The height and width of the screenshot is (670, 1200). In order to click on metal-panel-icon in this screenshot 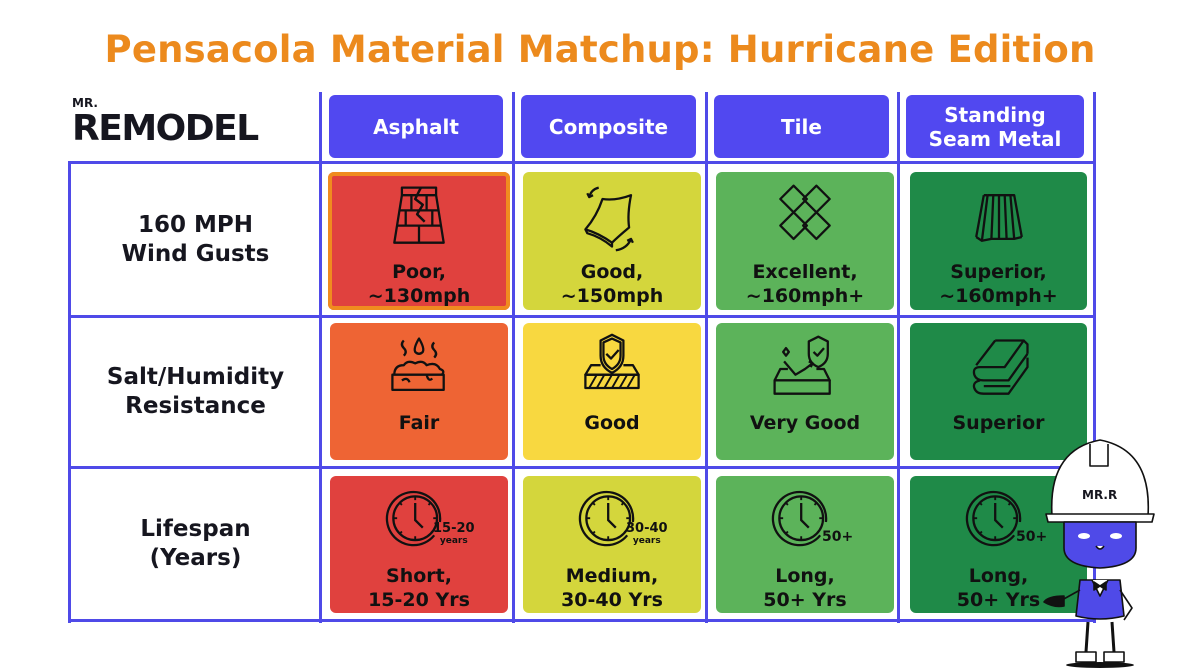, I will do `click(998, 218)`.